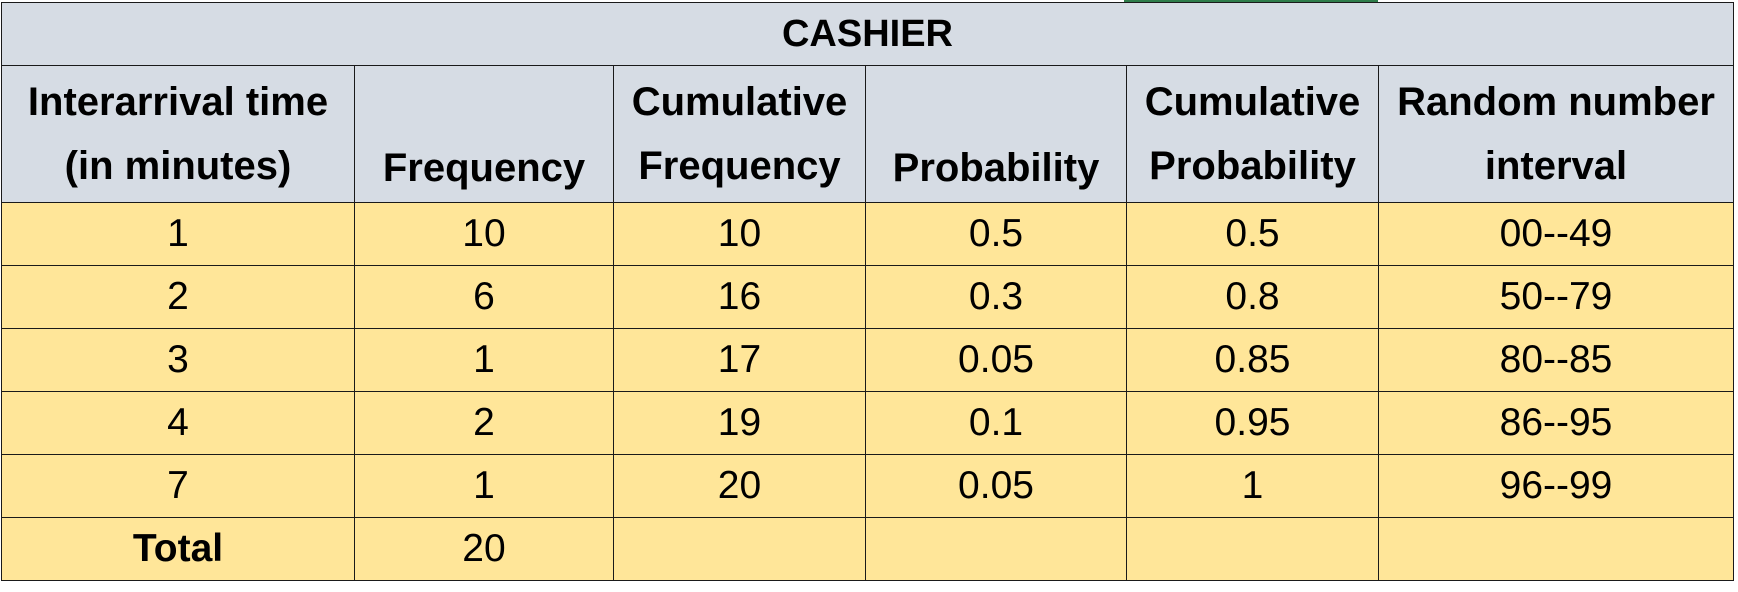 This screenshot has width=1738, height=592. Describe the element at coordinates (1556, 102) in the screenshot. I see `header-line-1: Random number` at that location.